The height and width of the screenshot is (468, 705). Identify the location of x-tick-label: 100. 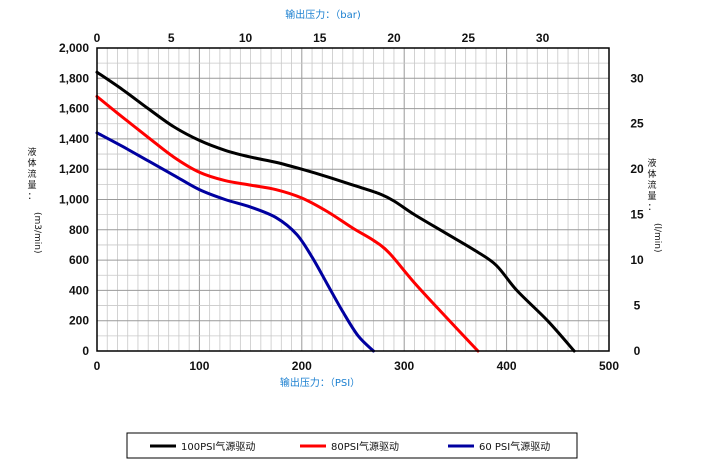
(199, 366).